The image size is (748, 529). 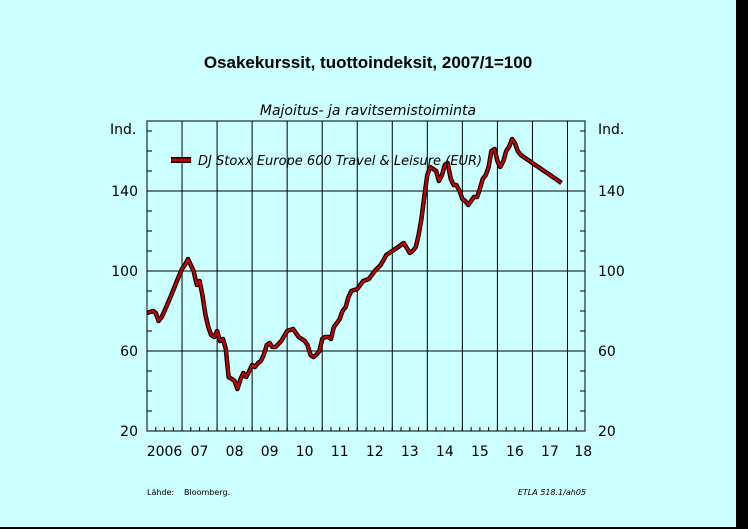 What do you see at coordinates (368, 111) in the screenshot?
I see `chart-subtitle: Majoitus- ja ravitsemistoiminta` at bounding box center [368, 111].